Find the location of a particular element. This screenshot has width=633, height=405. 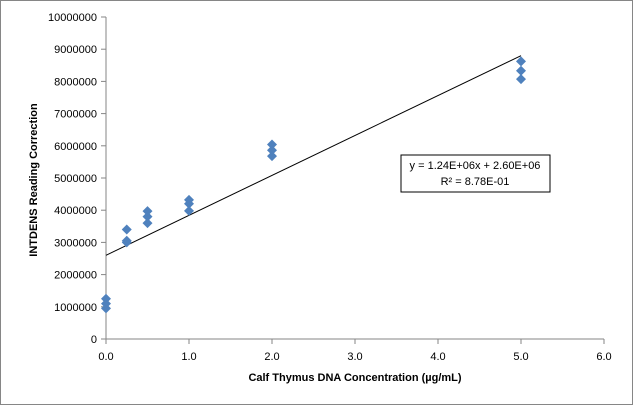

x-ticks-group: 0.0 1.0 2.0 3.0 4.0 5.0 6.0 is located at coordinates (355, 351).